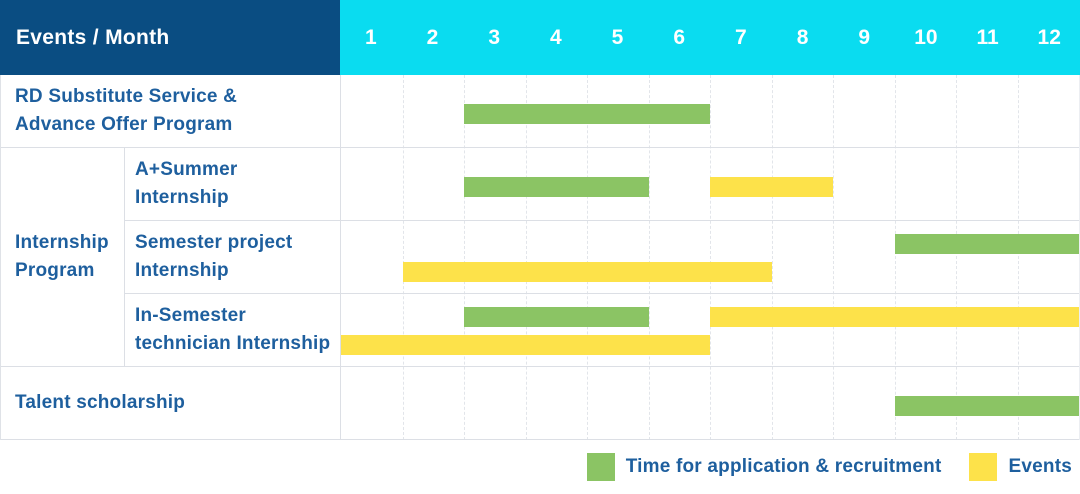  What do you see at coordinates (556, 37) in the screenshot?
I see `month-header-4: 4` at bounding box center [556, 37].